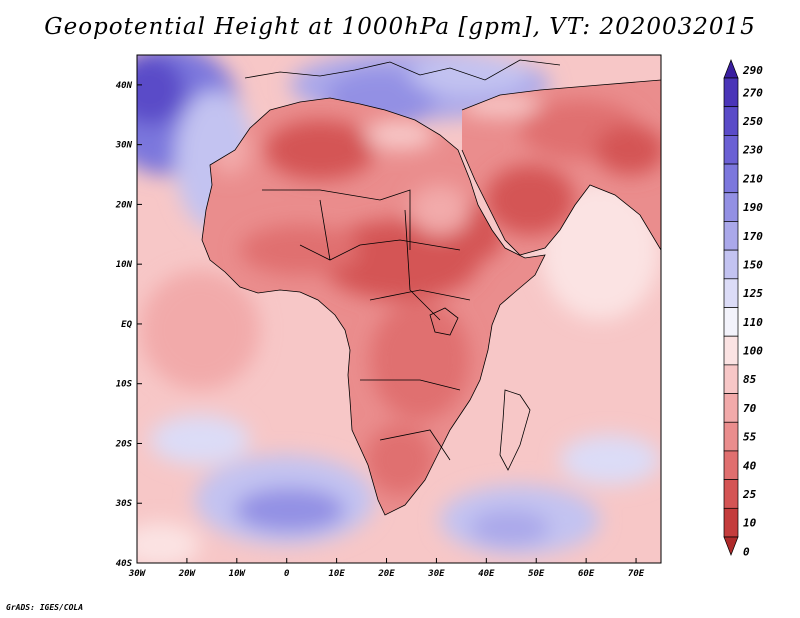 Image resolution: width=800 pixels, height=618 pixels. I want to click on colorbar-label: 110, so click(753, 322).